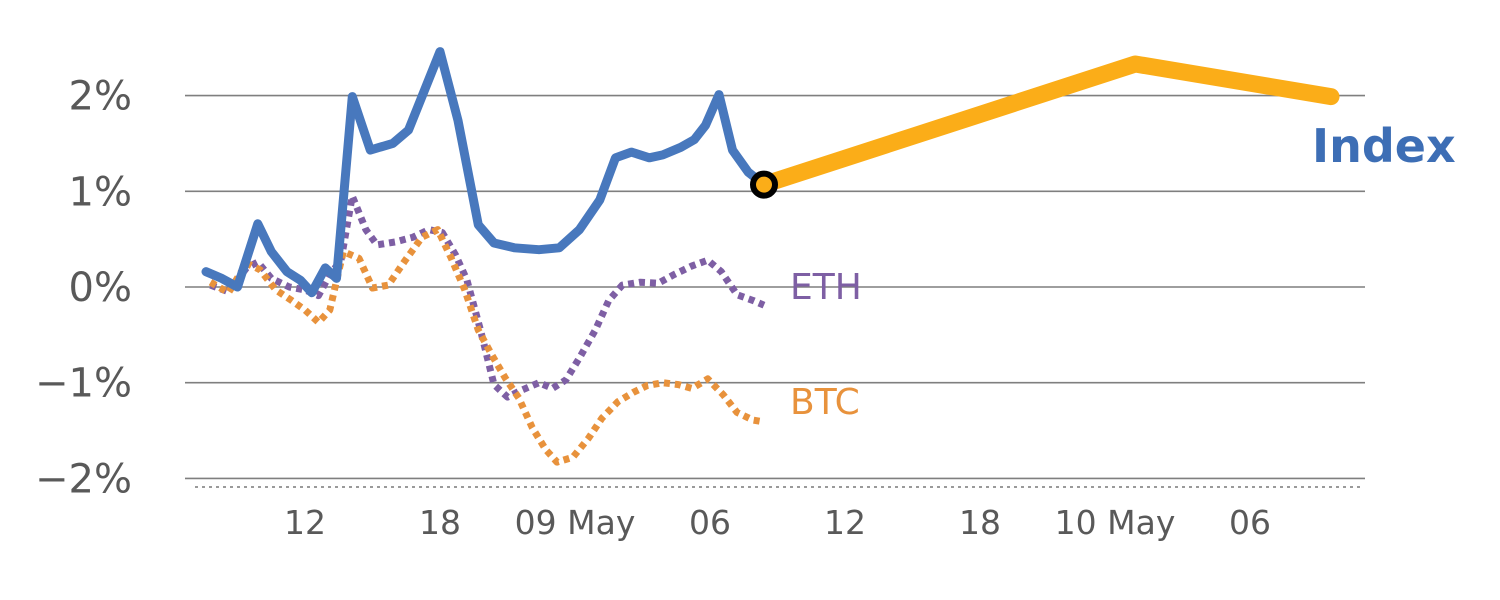  I want to click on series-label-btc: BTC, so click(825, 402).